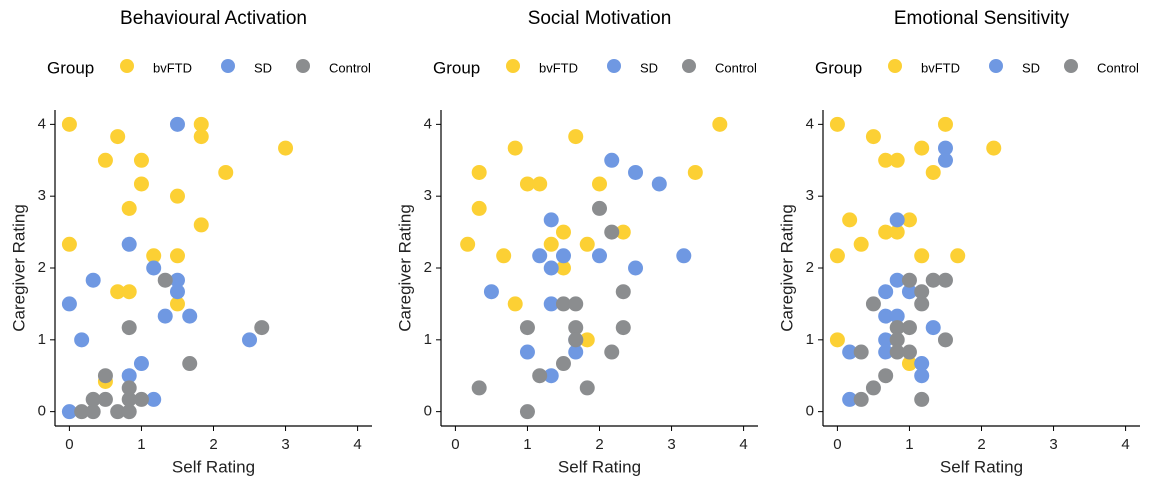  What do you see at coordinates (981, 466) in the screenshot?
I see `x-axis-label: Self Rating` at bounding box center [981, 466].